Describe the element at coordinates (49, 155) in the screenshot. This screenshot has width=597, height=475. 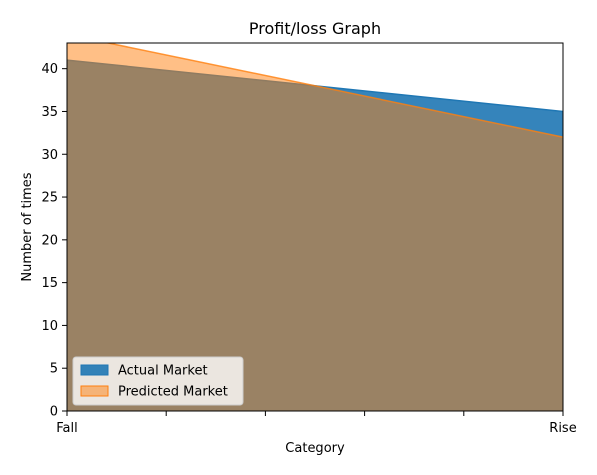
I see `y-tick-label: 30` at that location.